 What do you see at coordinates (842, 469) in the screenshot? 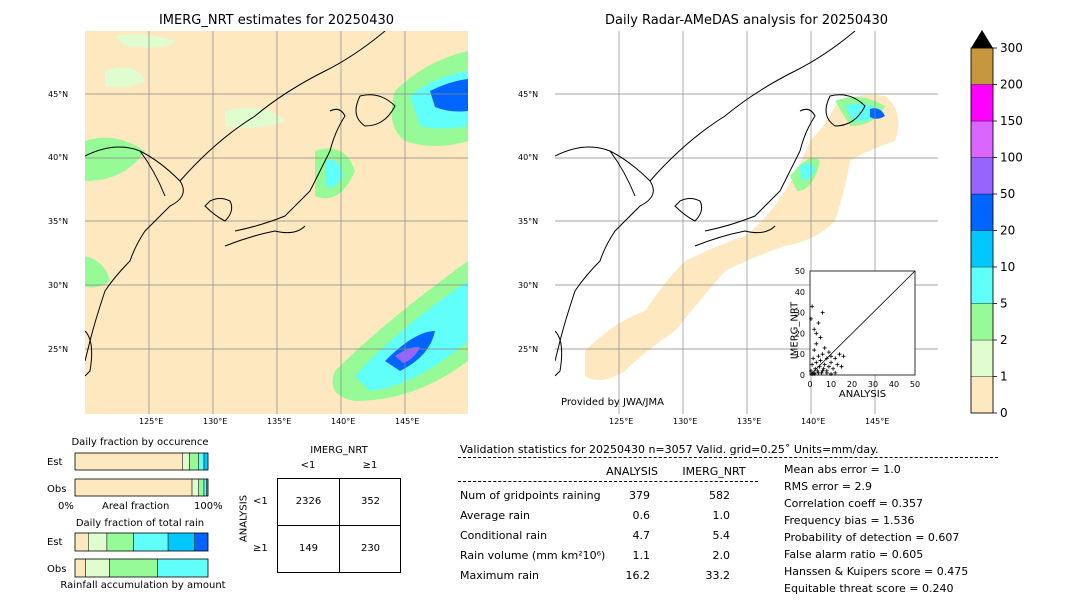
I see `score-line: Mean abs error = 1.0` at bounding box center [842, 469].